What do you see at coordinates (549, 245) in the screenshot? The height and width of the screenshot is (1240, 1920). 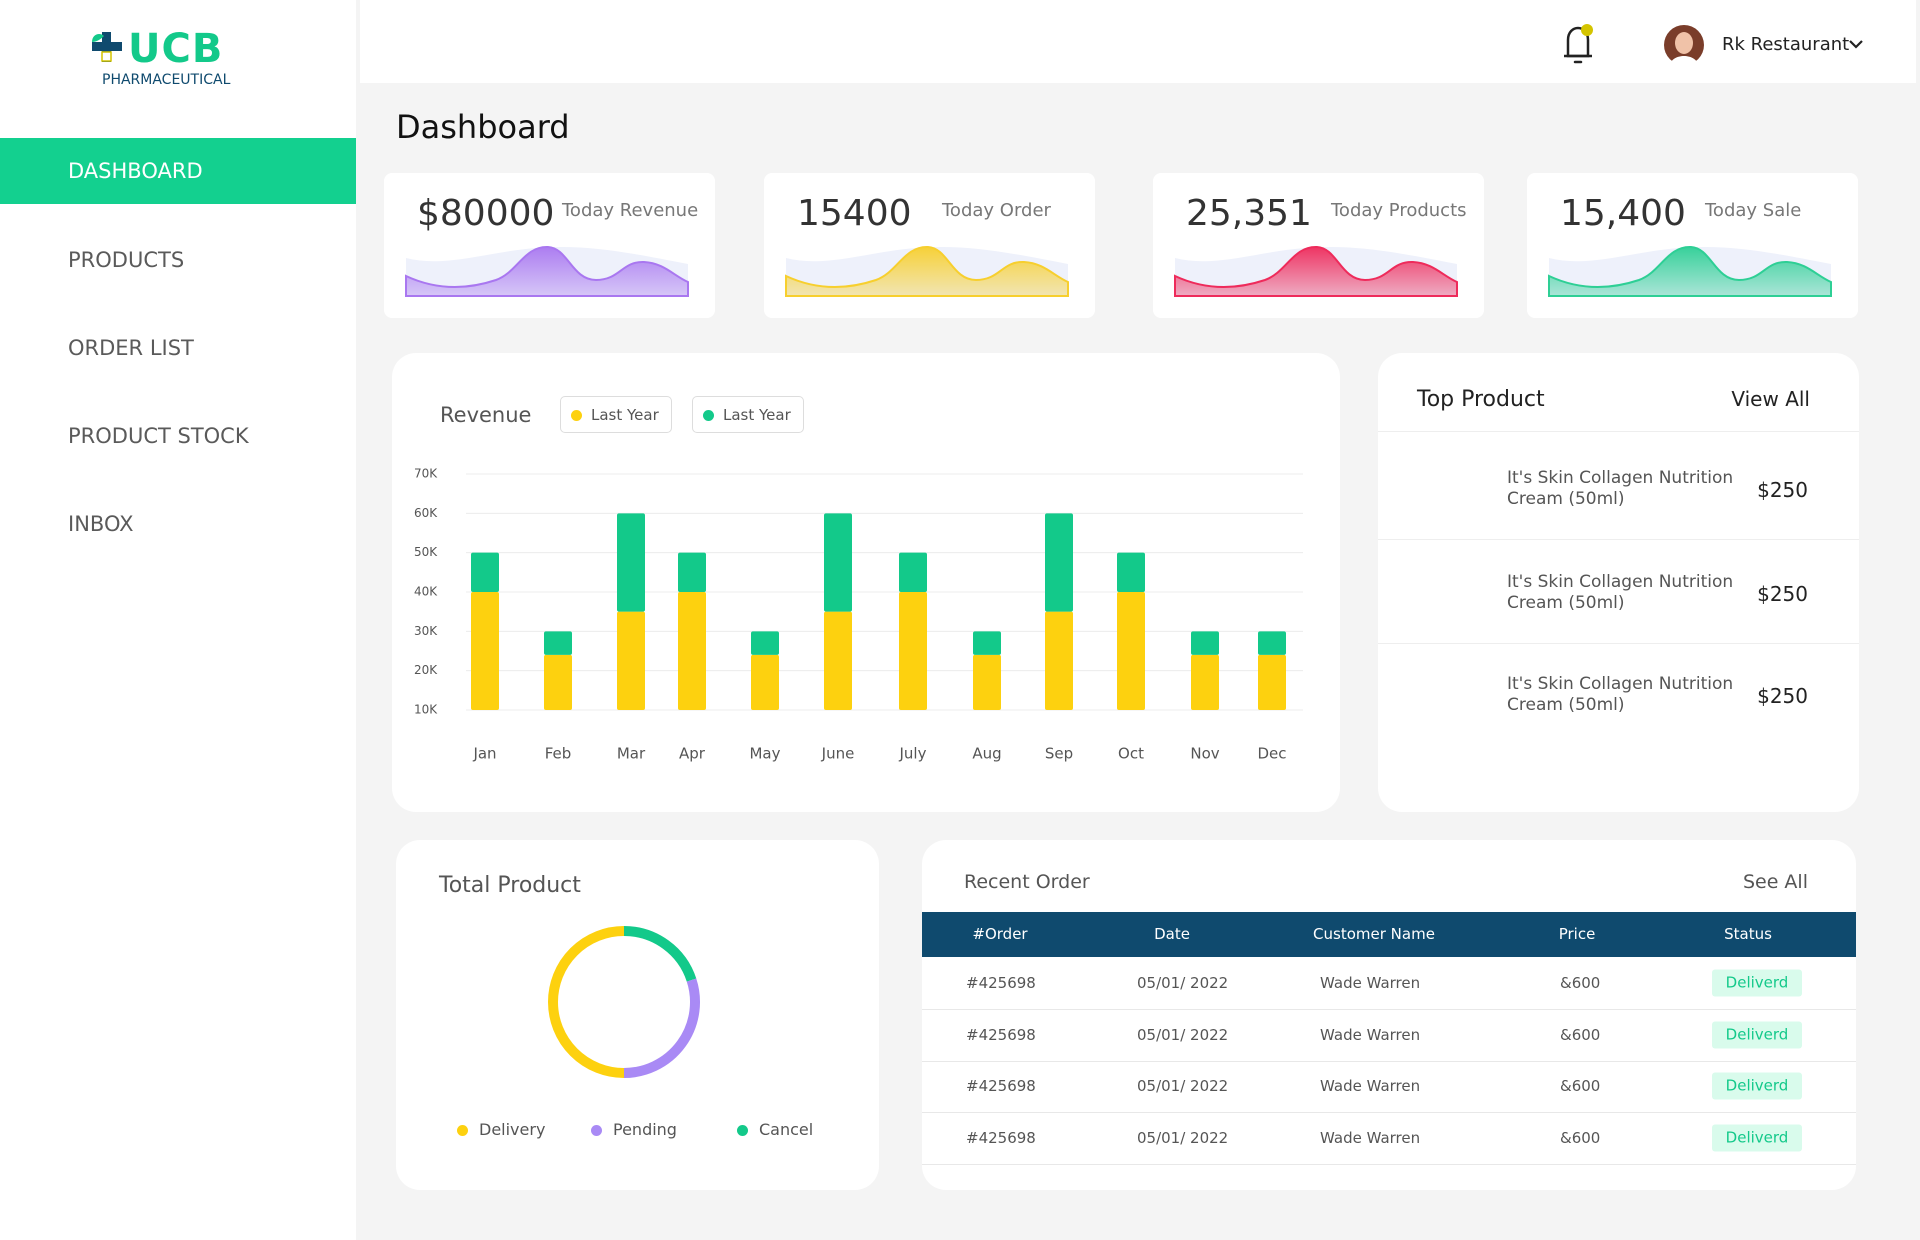 I see `stat-card: $80000 Today Revenue` at bounding box center [549, 245].